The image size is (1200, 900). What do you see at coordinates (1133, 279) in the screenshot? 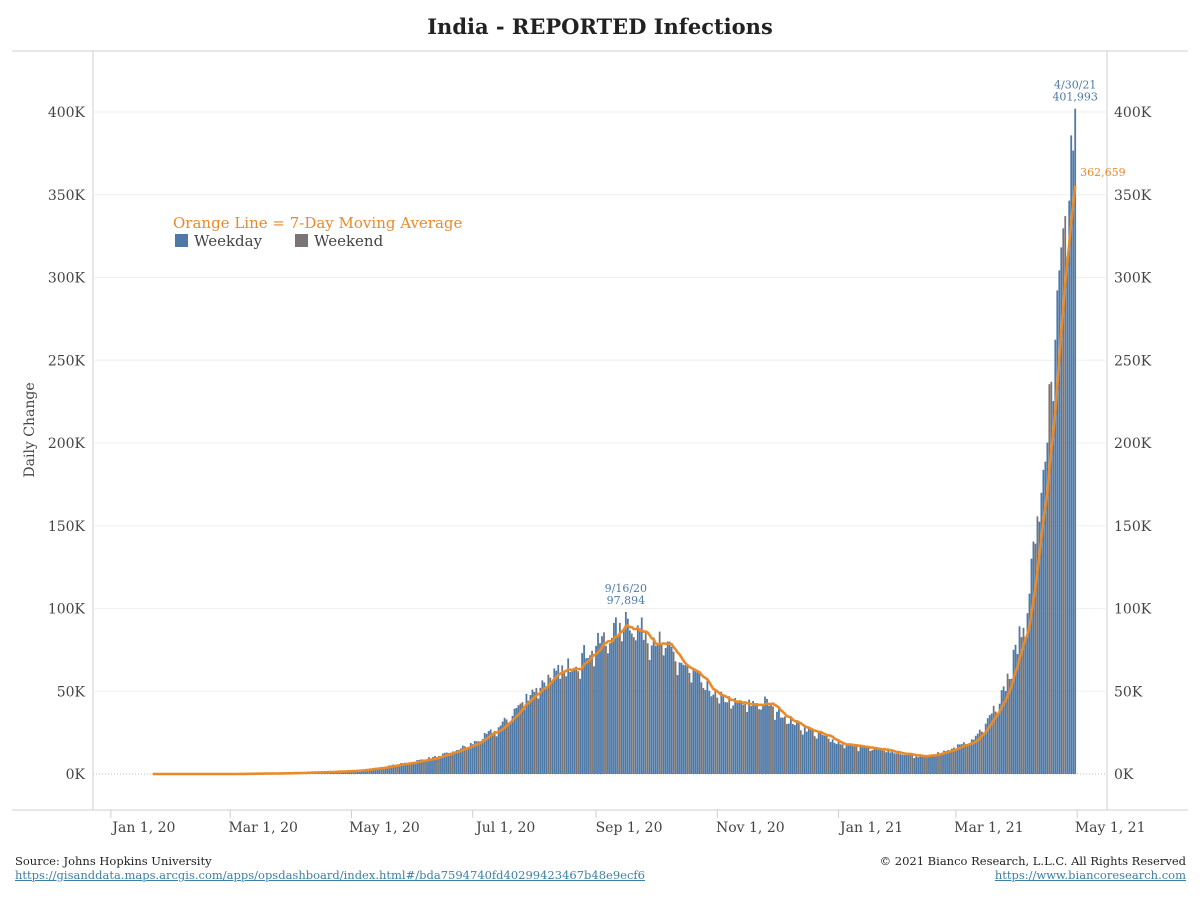
I see `y-tick-label-right: 300K` at bounding box center [1133, 279].